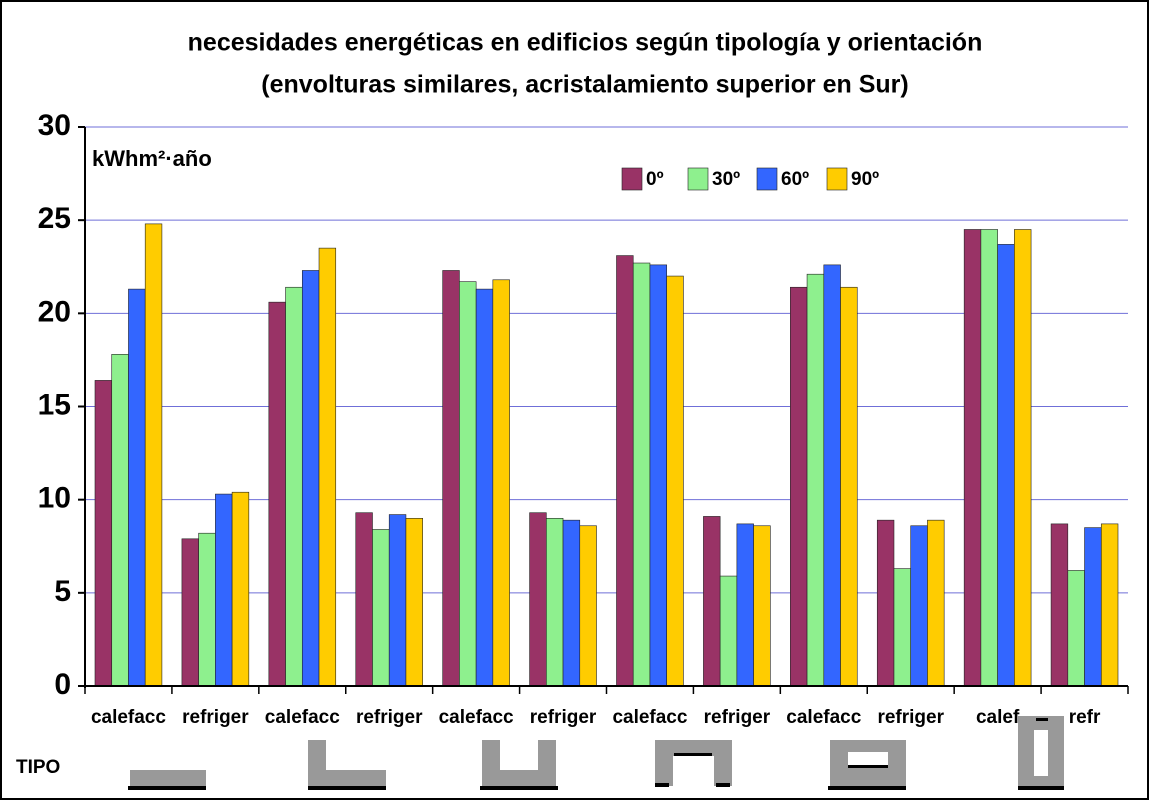 The height and width of the screenshot is (801, 1150). I want to click on type-label: TIPO, so click(38, 767).